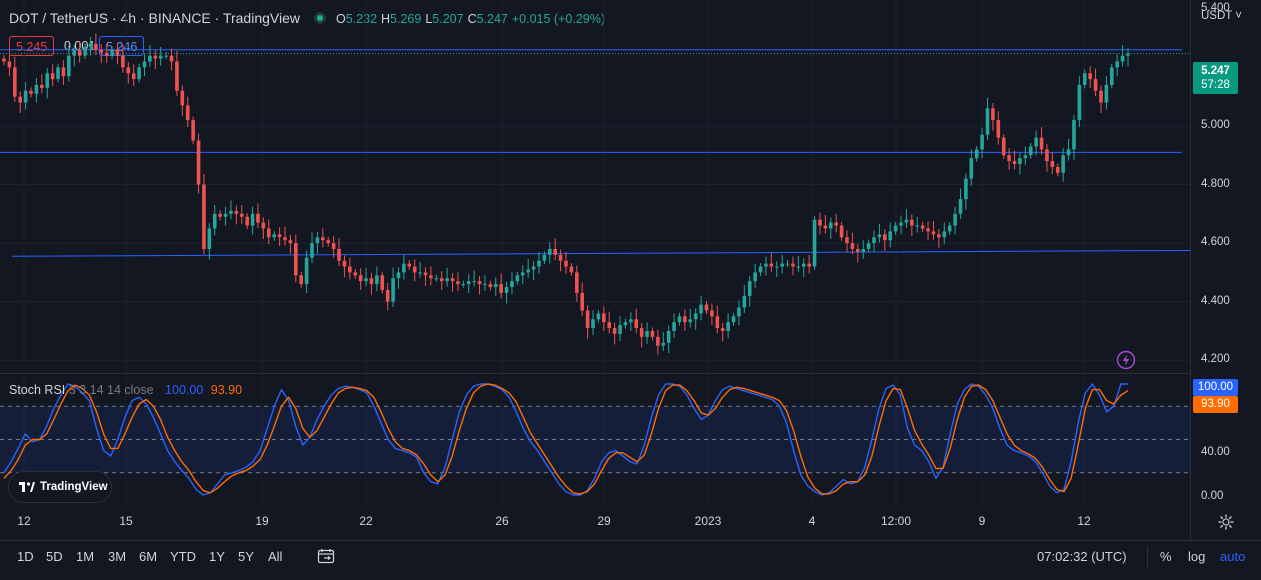 The width and height of the screenshot is (1261, 580). Describe the element at coordinates (85, 556) in the screenshot. I see `timeframe-button-1m: 1M` at that location.